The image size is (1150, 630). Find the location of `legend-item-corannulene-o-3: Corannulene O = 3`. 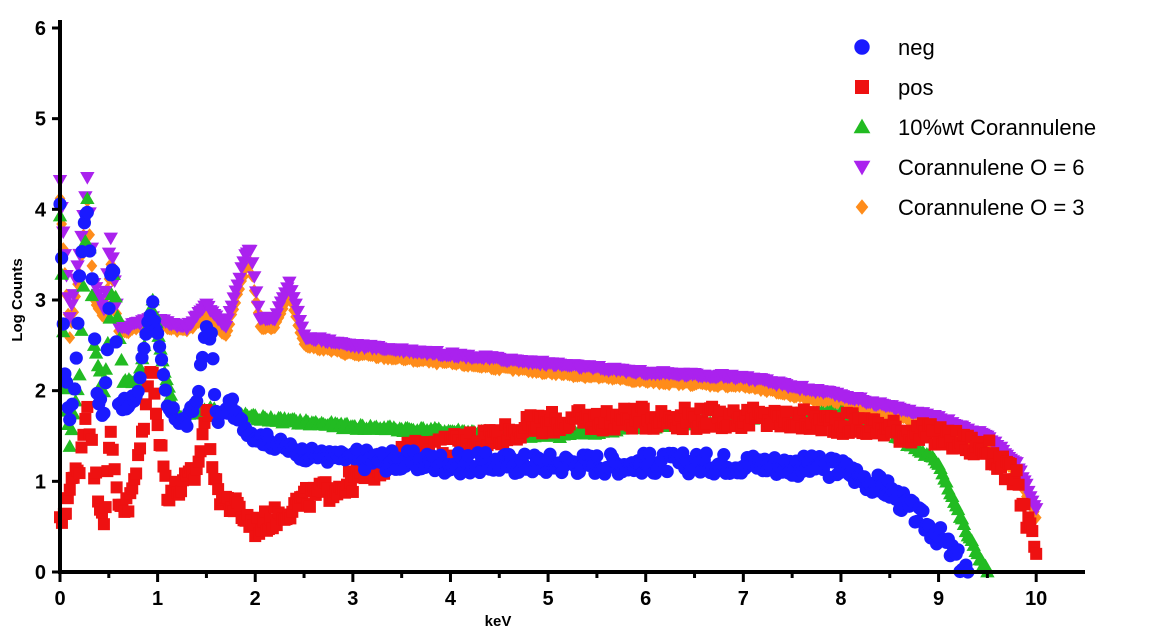

legend-item-corannulene-o-3: Corannulene O = 3 is located at coordinates (970, 207).